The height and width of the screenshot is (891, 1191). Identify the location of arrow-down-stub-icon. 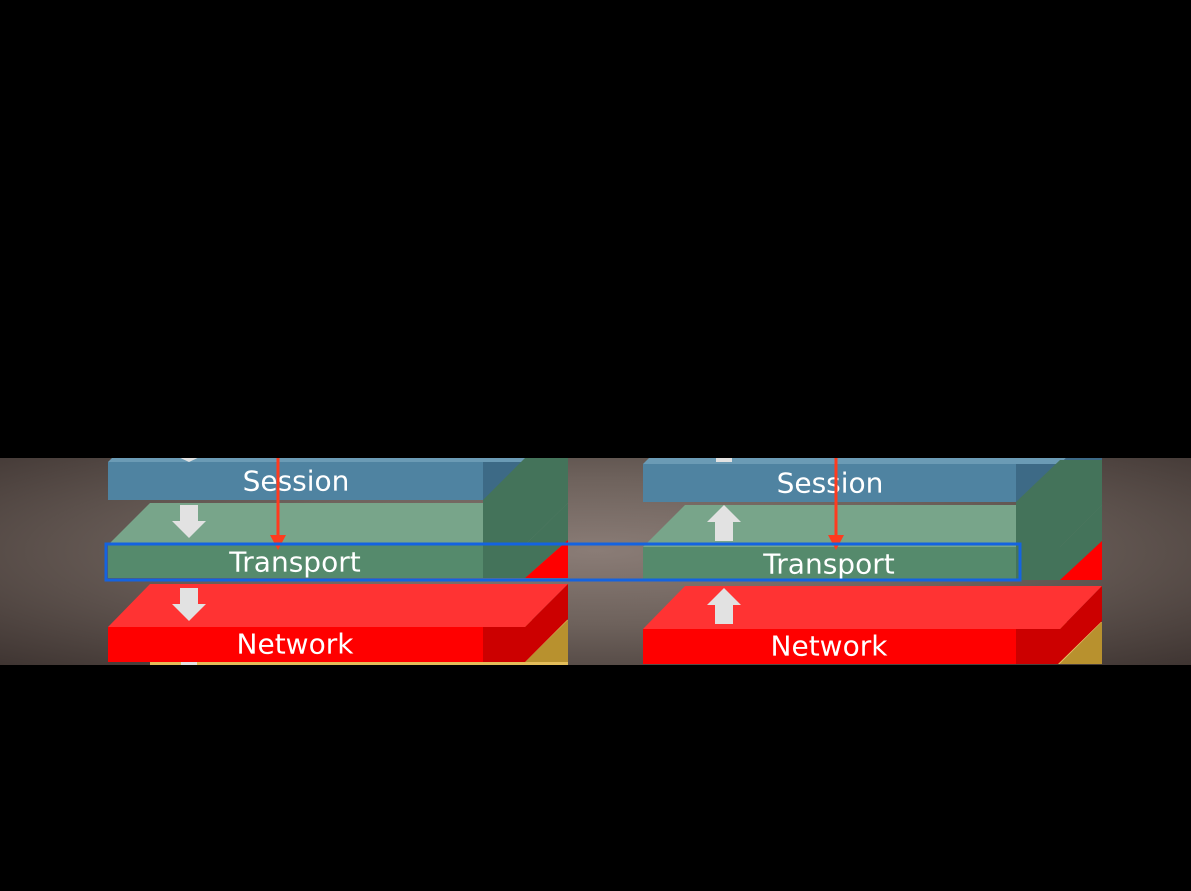
(189, 663).